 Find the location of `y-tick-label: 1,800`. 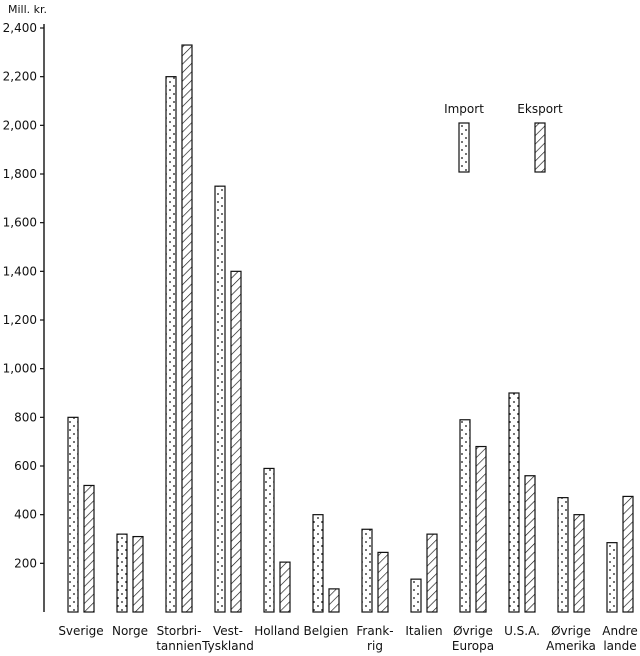

y-tick-label: 1,800 is located at coordinates (20, 174).